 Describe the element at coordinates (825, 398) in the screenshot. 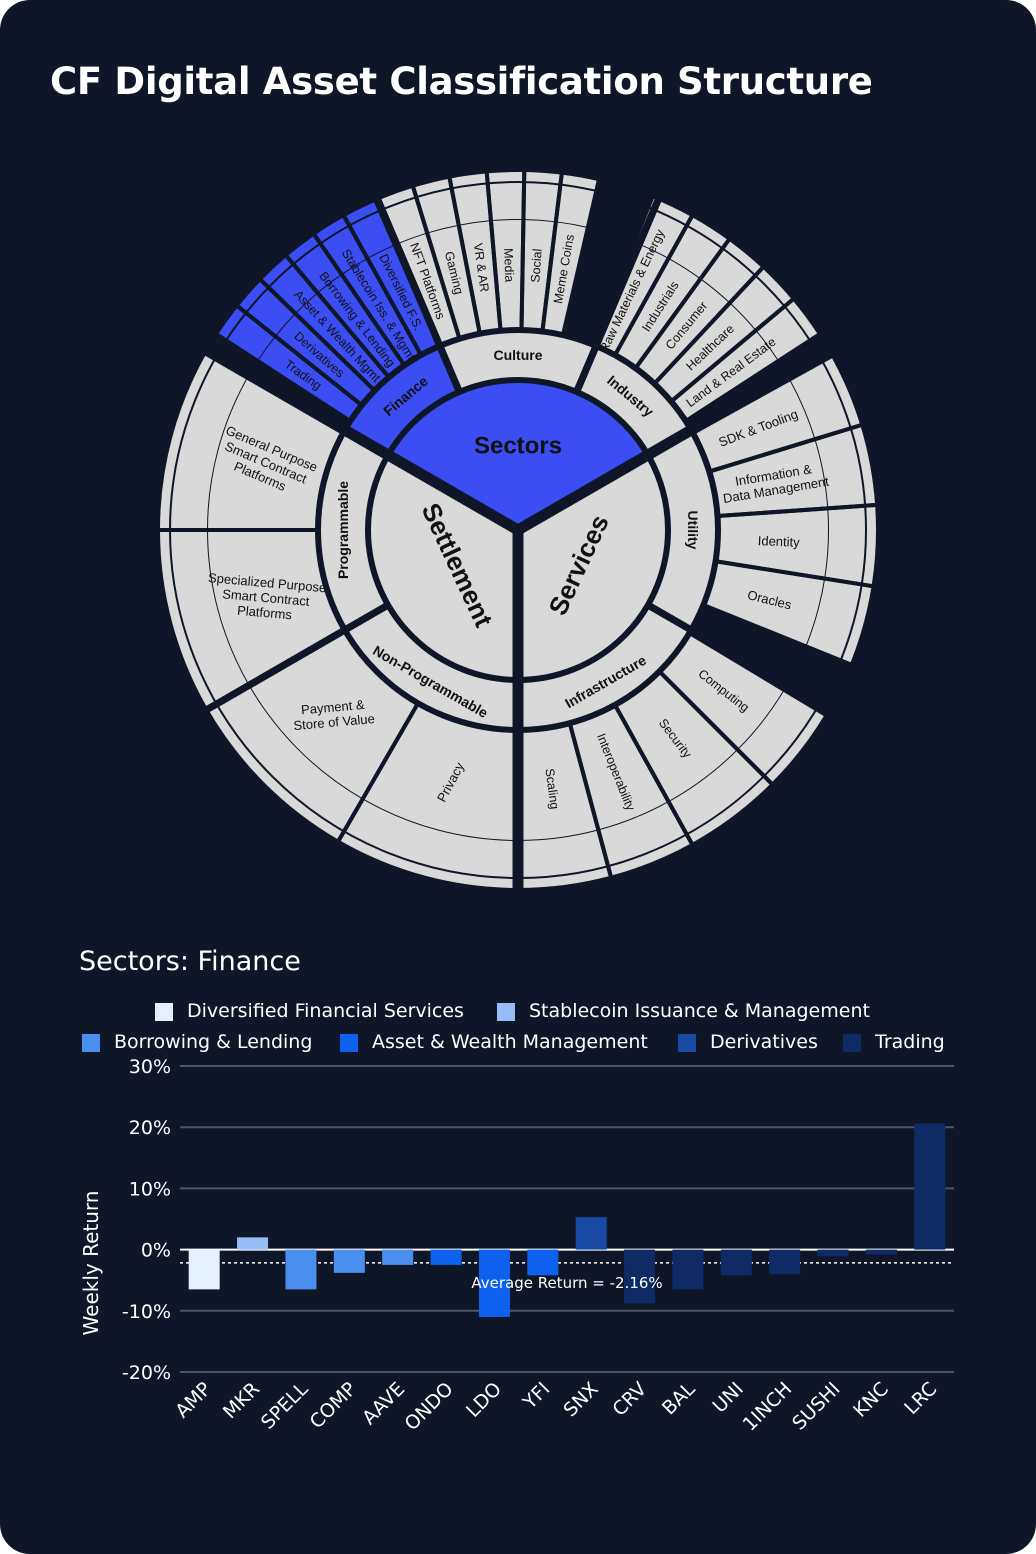

I see `item-band-sdk-and-tooling` at that location.